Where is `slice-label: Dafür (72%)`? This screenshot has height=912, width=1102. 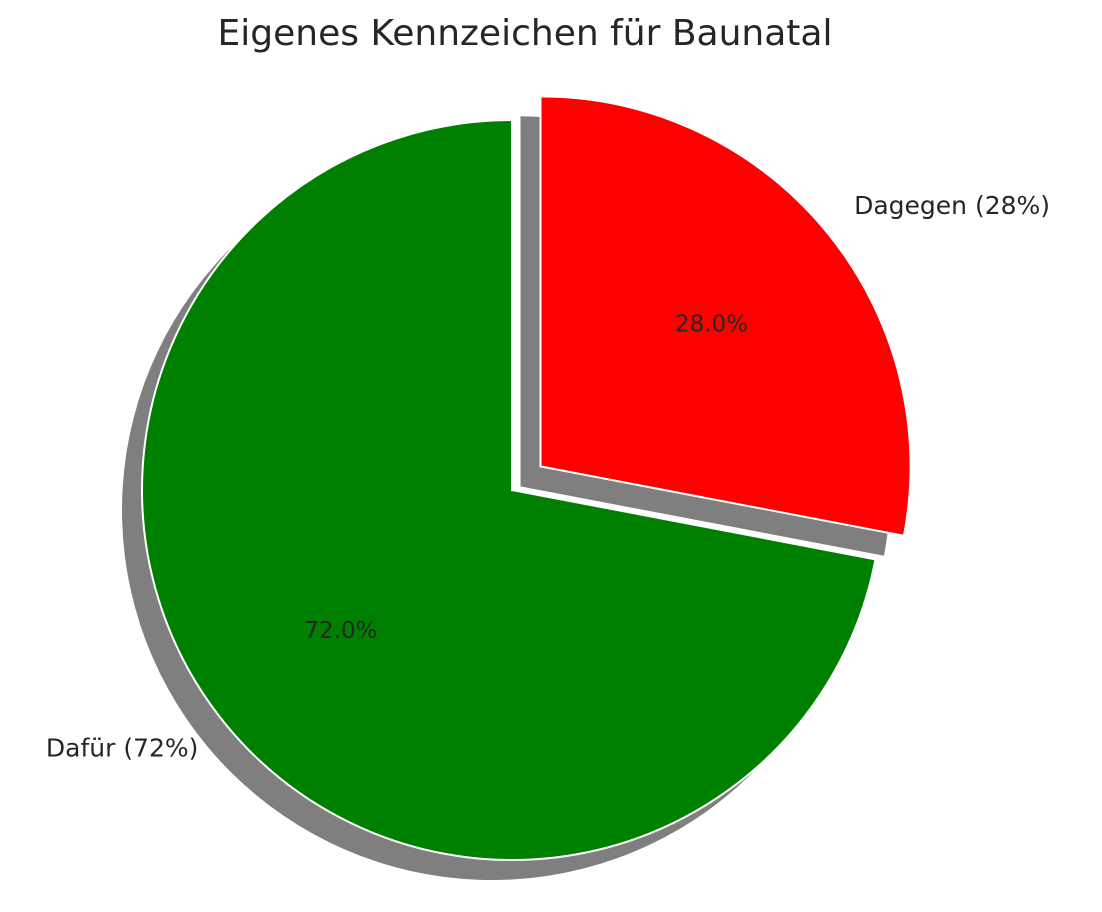
slice-label: Dafür (72%) is located at coordinates (122, 747).